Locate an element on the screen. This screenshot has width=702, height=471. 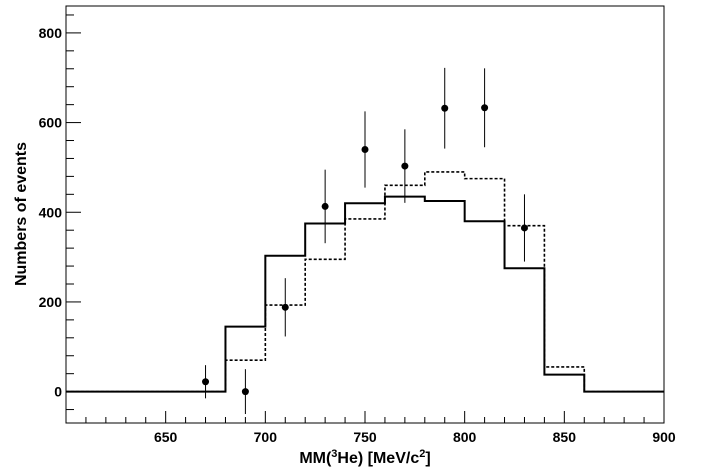
y-tick-label: 600 is located at coordinates (51, 123).